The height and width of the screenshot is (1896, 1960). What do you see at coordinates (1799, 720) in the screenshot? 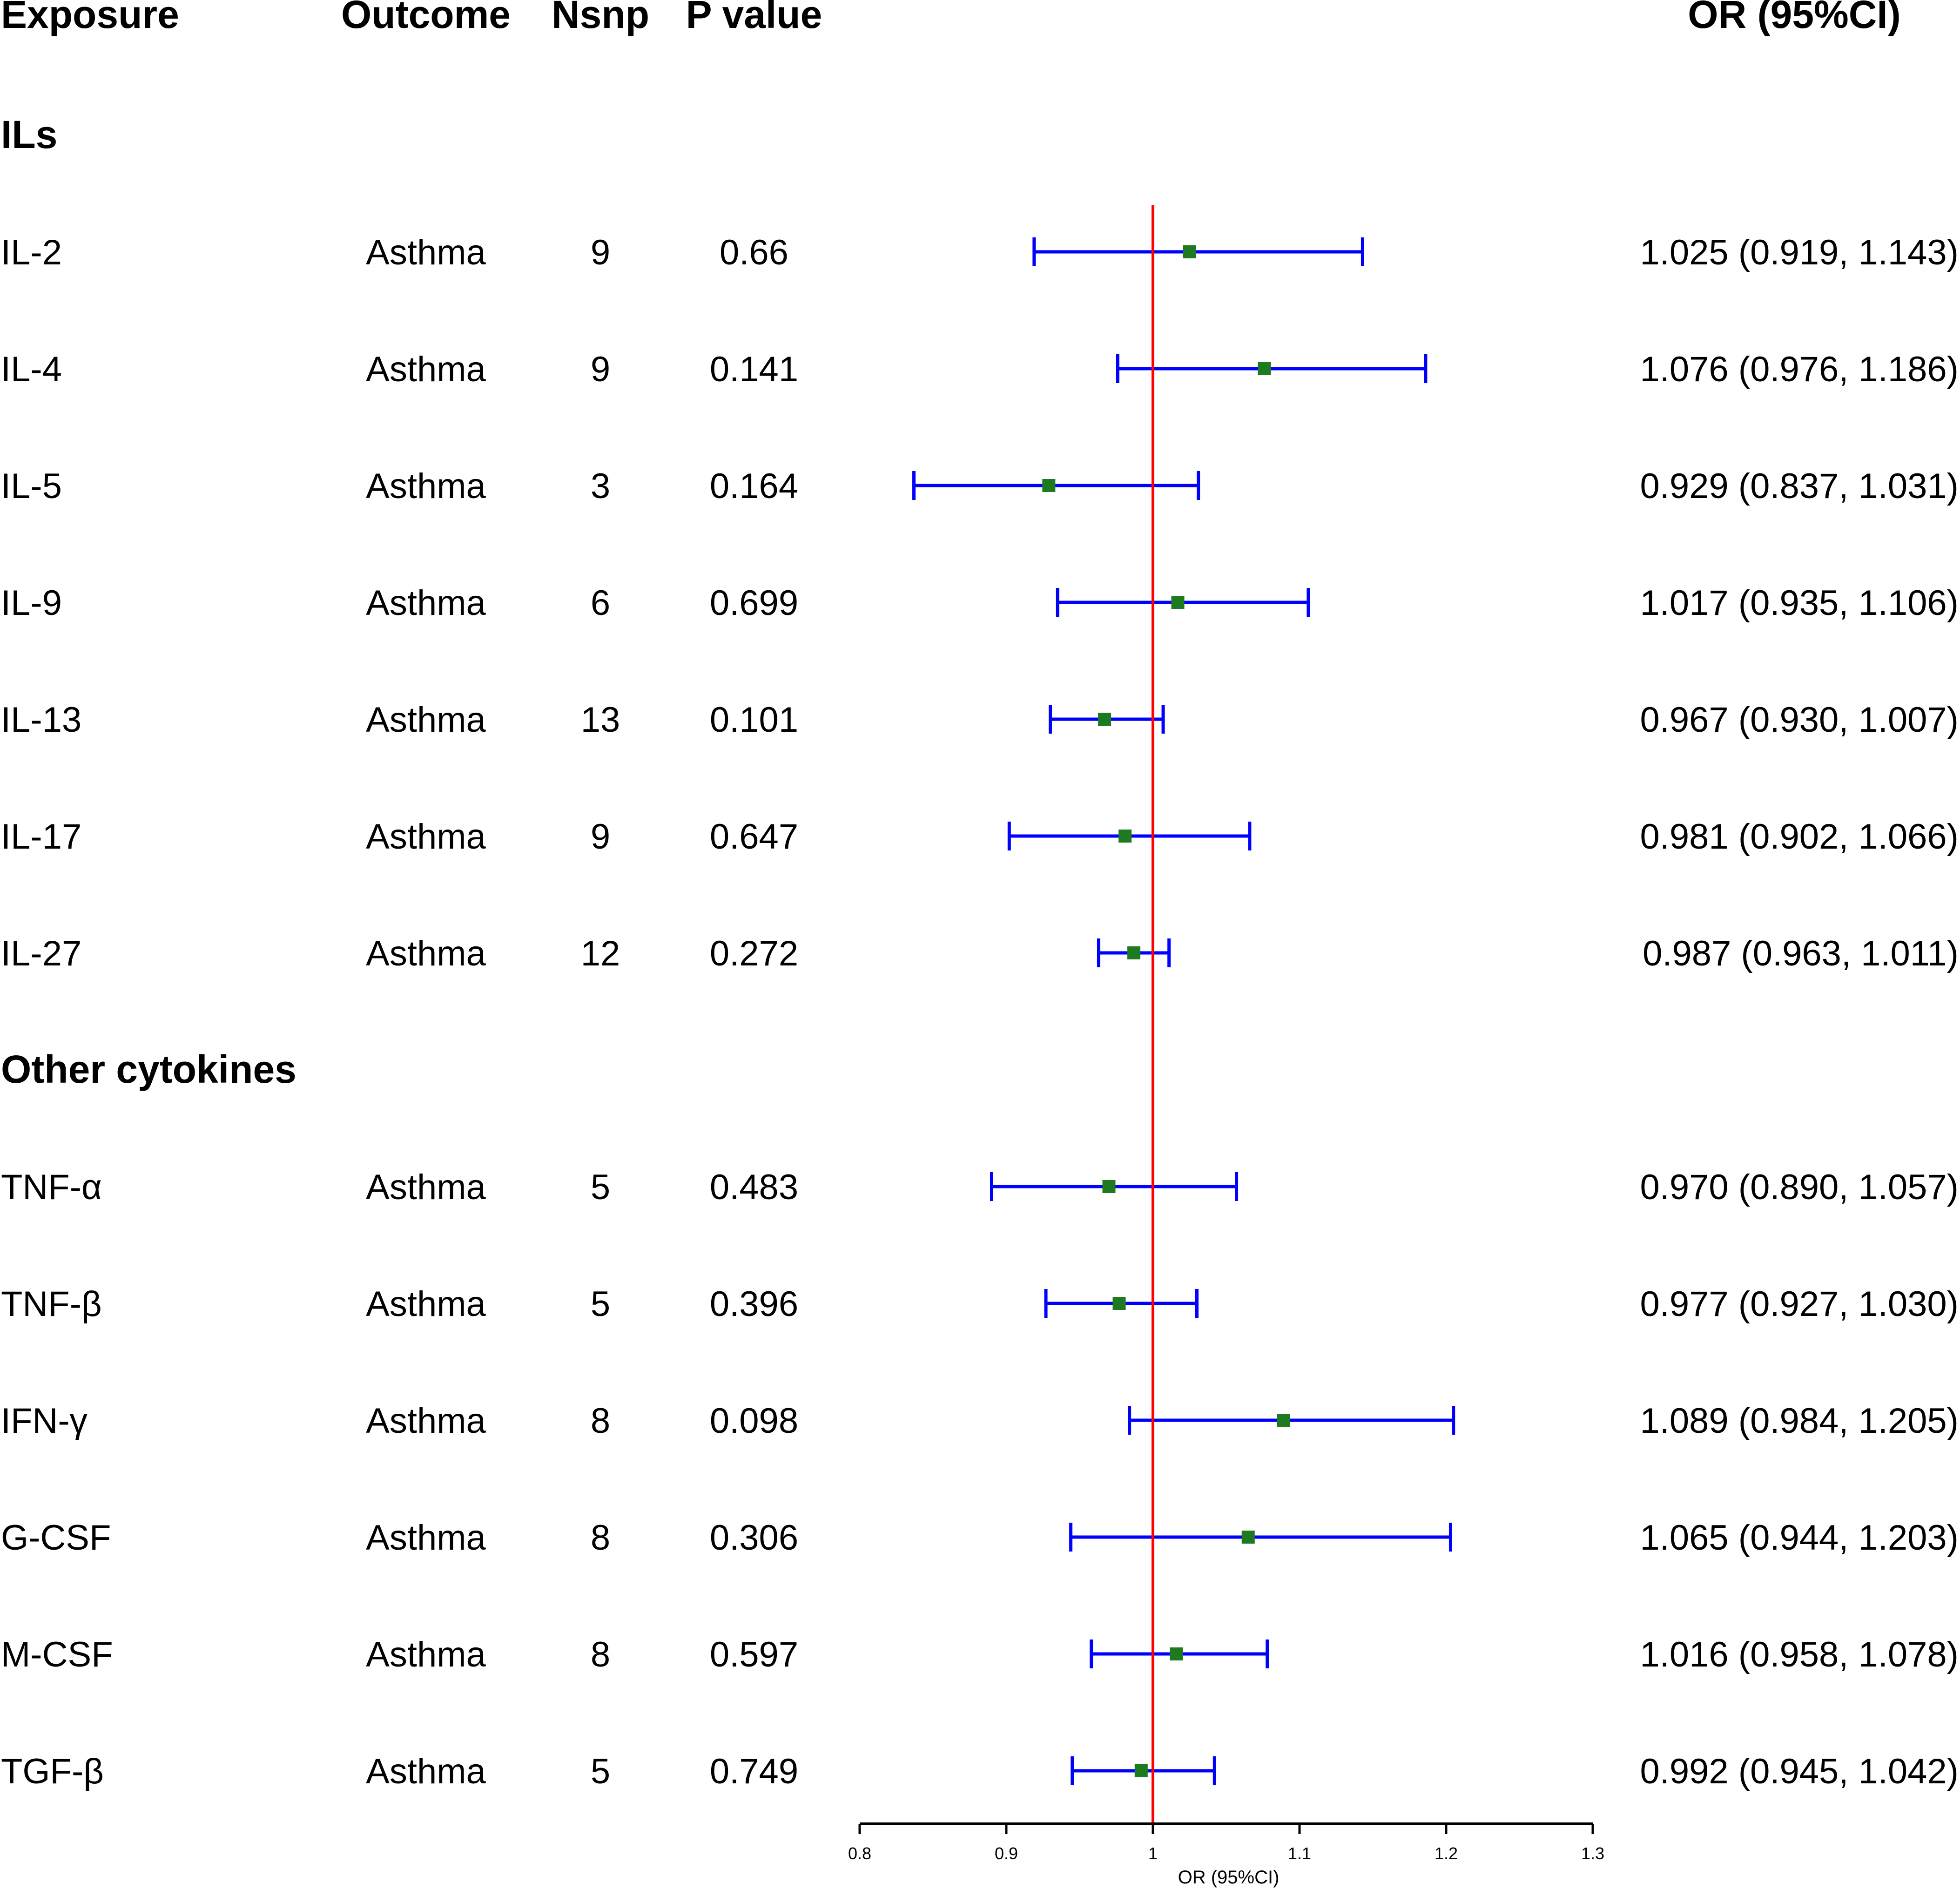
I see `or-ci-label: 0.967 (0.930, 1.007)` at bounding box center [1799, 720].